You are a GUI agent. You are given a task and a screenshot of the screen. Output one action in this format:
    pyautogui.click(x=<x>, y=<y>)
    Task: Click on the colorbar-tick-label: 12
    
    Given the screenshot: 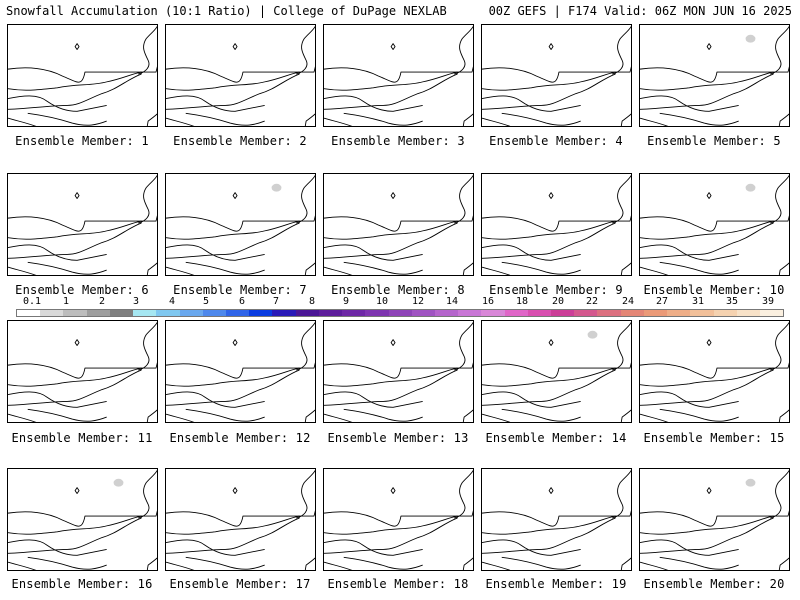 What is the action you would take?
    pyautogui.click(x=418, y=301)
    